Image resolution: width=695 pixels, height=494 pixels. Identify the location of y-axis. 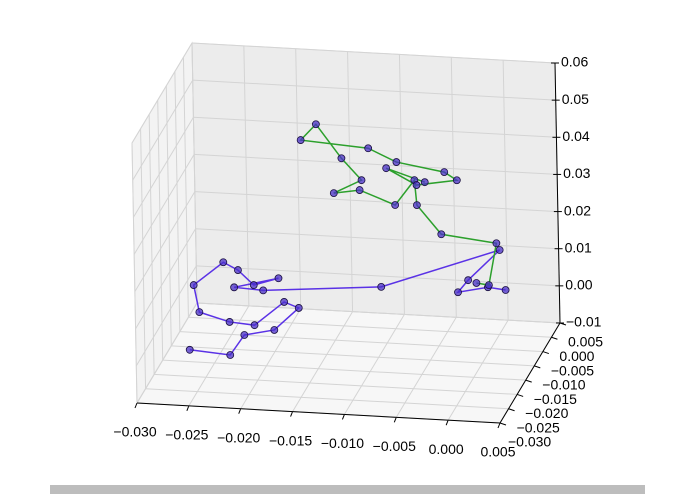
(530, 373).